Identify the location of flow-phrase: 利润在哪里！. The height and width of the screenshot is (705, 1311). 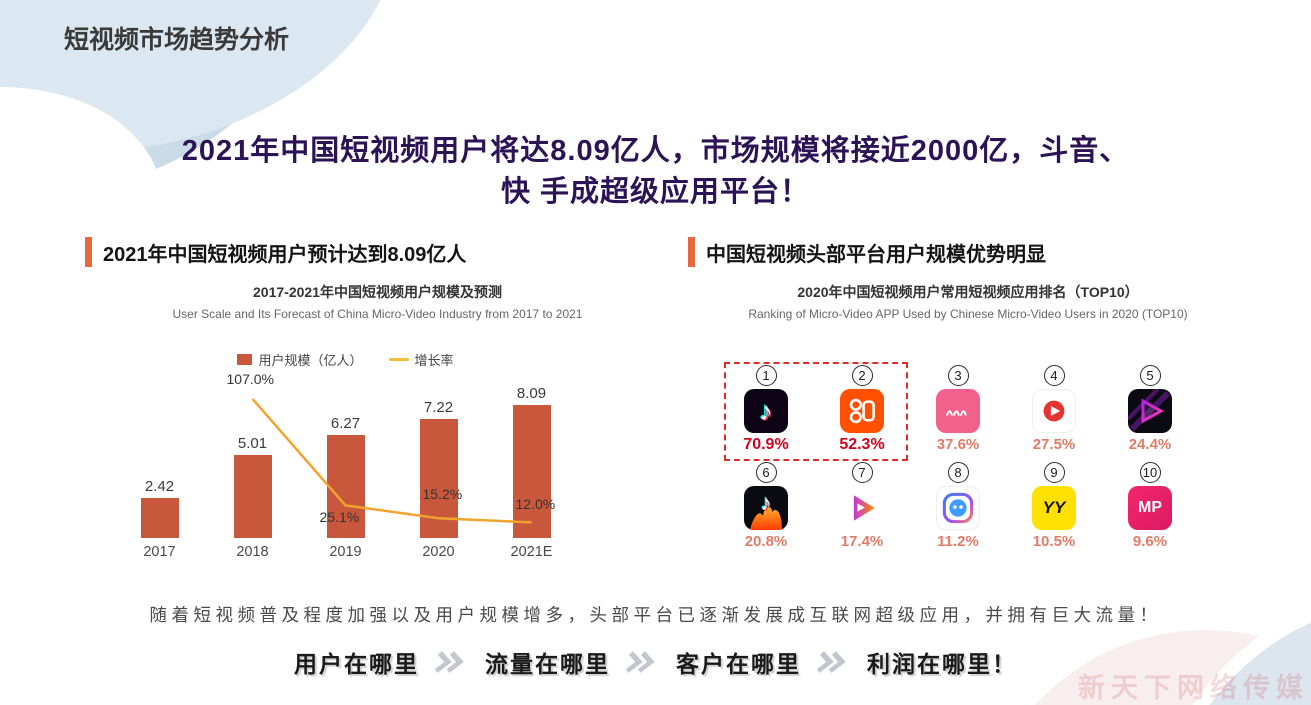
(942, 664).